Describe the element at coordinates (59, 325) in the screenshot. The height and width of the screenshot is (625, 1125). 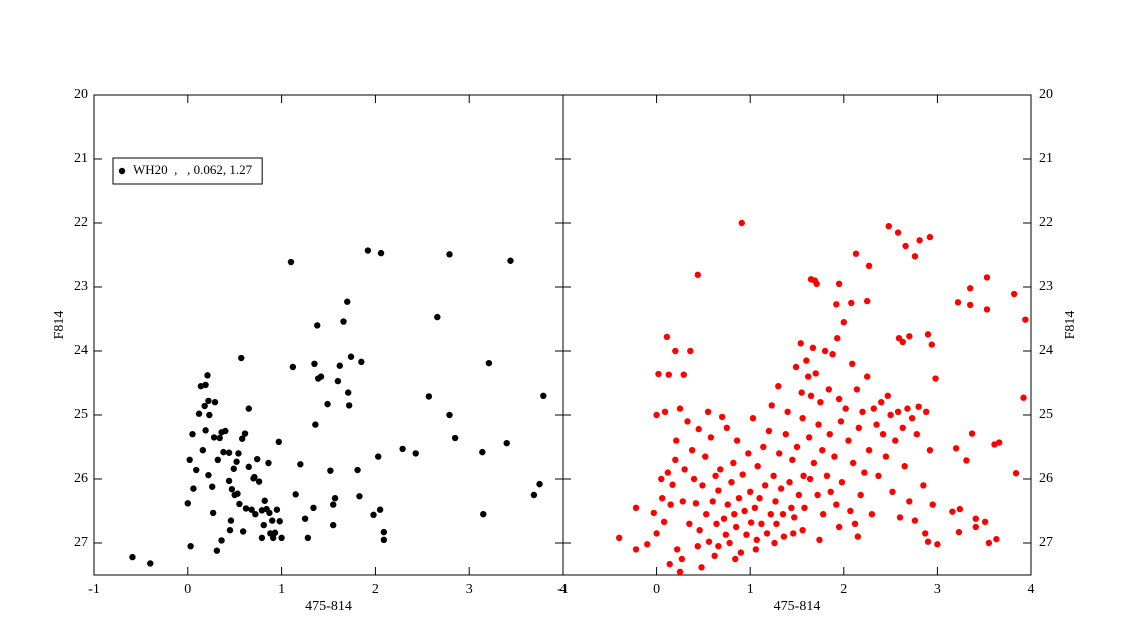
I see `y-axis-label: F814` at that location.